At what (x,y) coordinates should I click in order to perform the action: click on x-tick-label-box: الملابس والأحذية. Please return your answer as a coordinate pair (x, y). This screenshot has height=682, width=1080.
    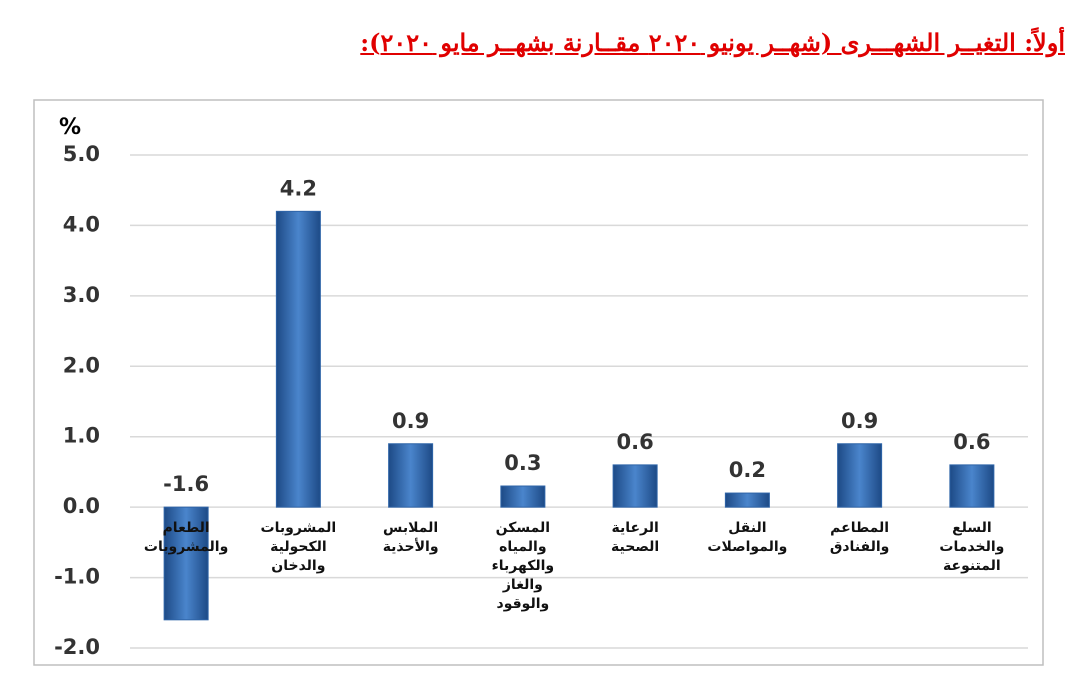
    Looking at the image, I should click on (410, 538).